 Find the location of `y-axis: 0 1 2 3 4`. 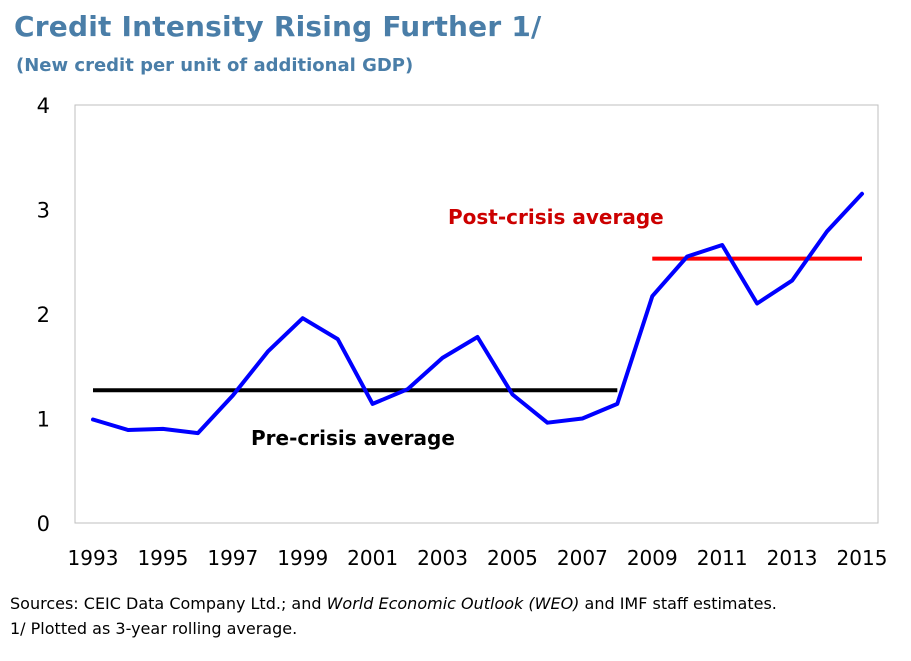

y-axis: 0 1 2 3 4 is located at coordinates (43, 315).